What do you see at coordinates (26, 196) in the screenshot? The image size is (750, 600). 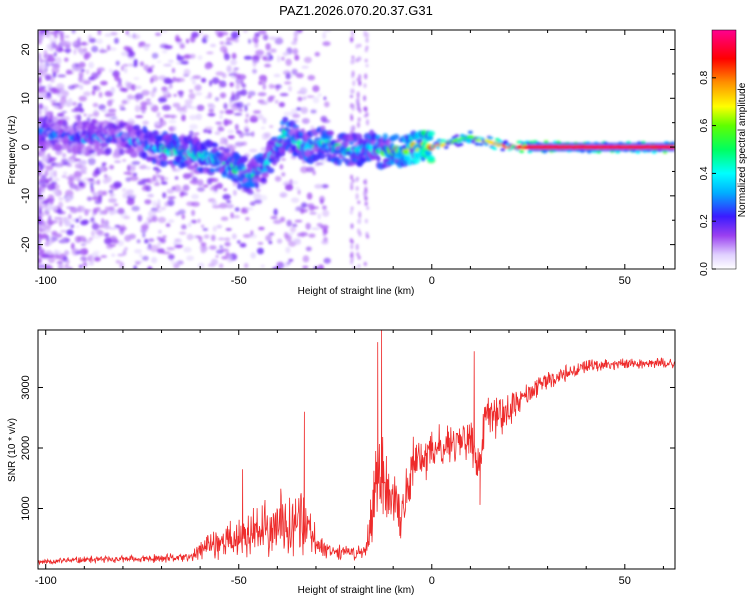 I see `y-tick-label: -10` at bounding box center [26, 196].